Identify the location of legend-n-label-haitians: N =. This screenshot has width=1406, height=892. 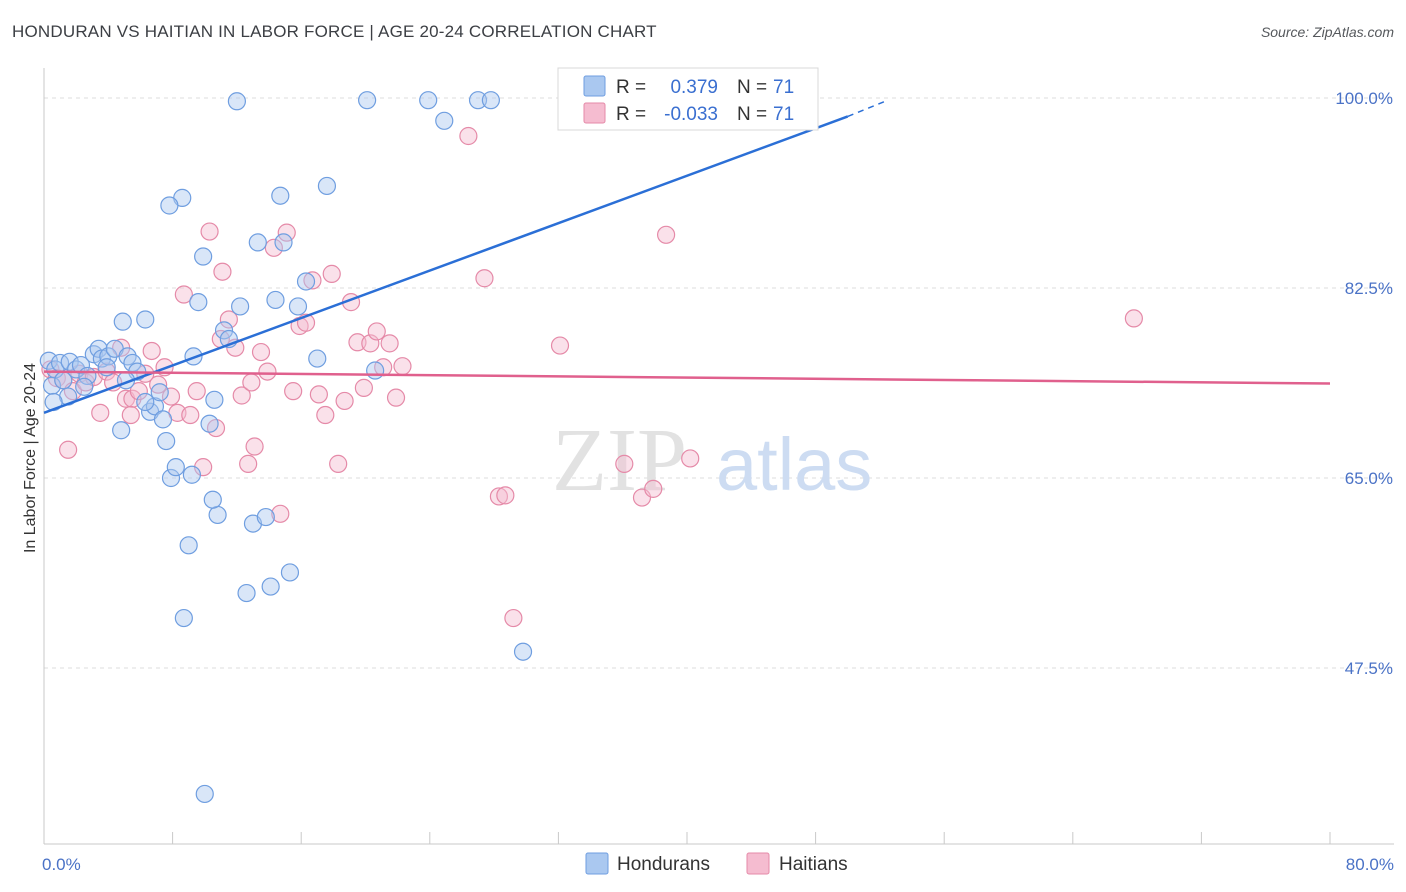
(752, 114).